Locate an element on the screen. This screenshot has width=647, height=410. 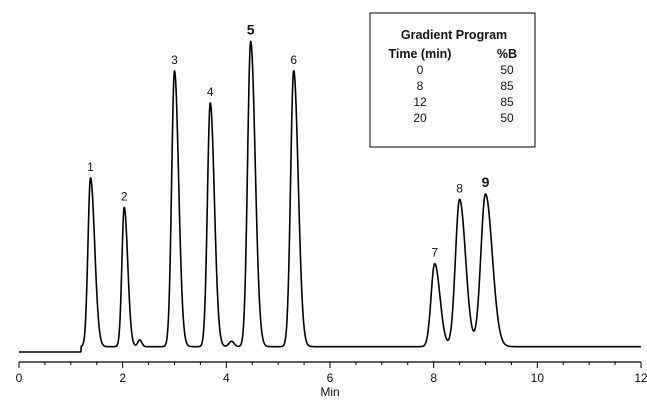
gradient-time-cell: 20 is located at coordinates (420, 118).